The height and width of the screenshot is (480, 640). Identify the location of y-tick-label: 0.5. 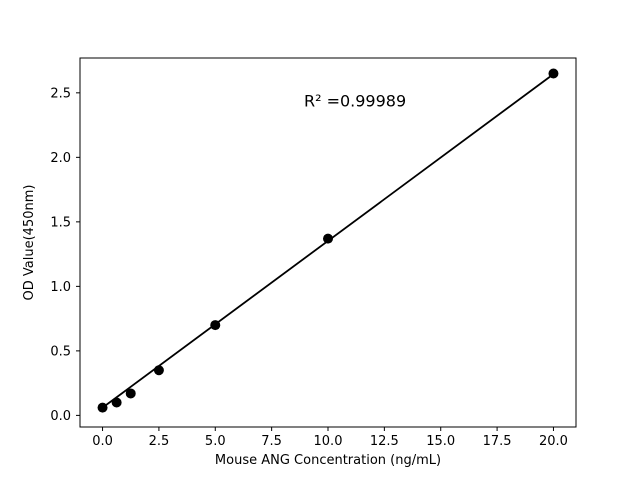
(60, 351).